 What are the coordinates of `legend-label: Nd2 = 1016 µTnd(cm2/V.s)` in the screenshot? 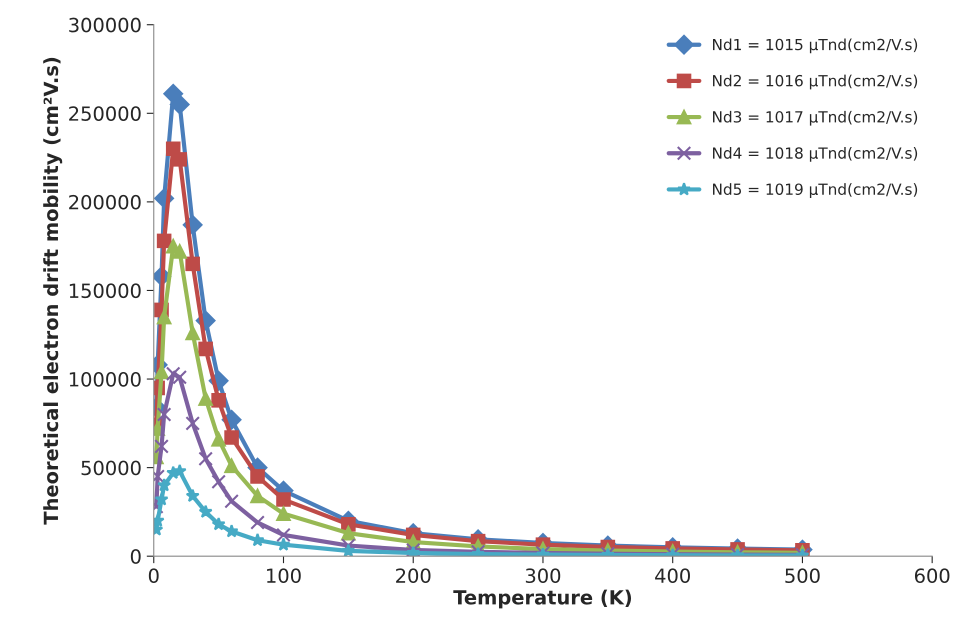 It's located at (815, 82).